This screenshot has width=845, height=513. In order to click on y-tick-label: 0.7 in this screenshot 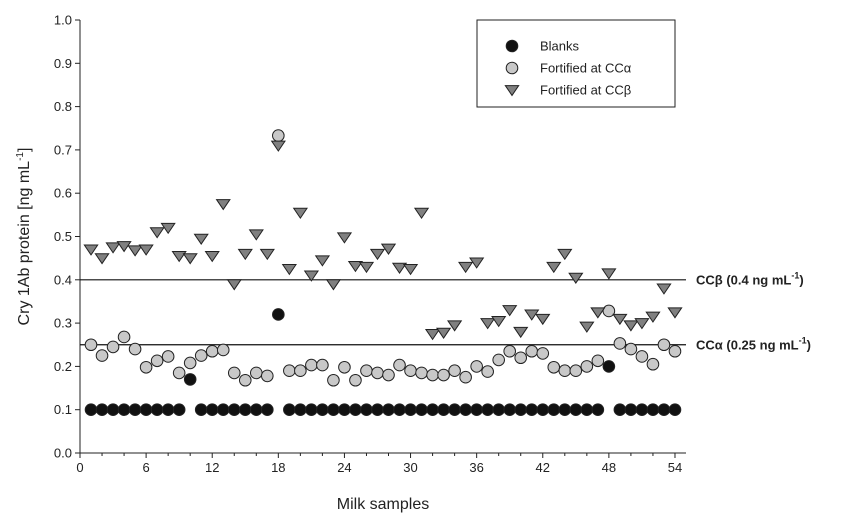, I will do `click(63, 149)`.